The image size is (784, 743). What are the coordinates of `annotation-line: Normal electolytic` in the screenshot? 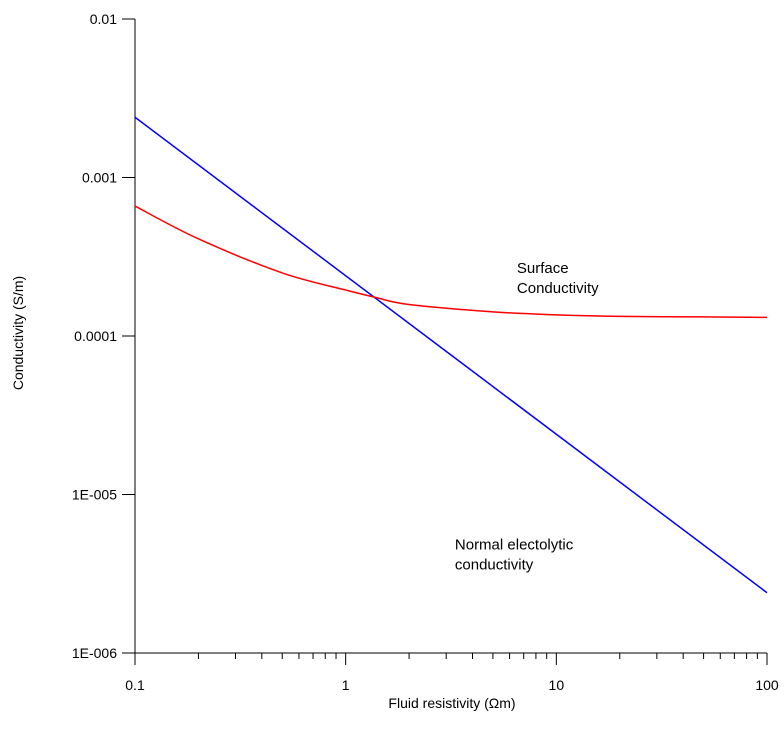 It's located at (514, 544).